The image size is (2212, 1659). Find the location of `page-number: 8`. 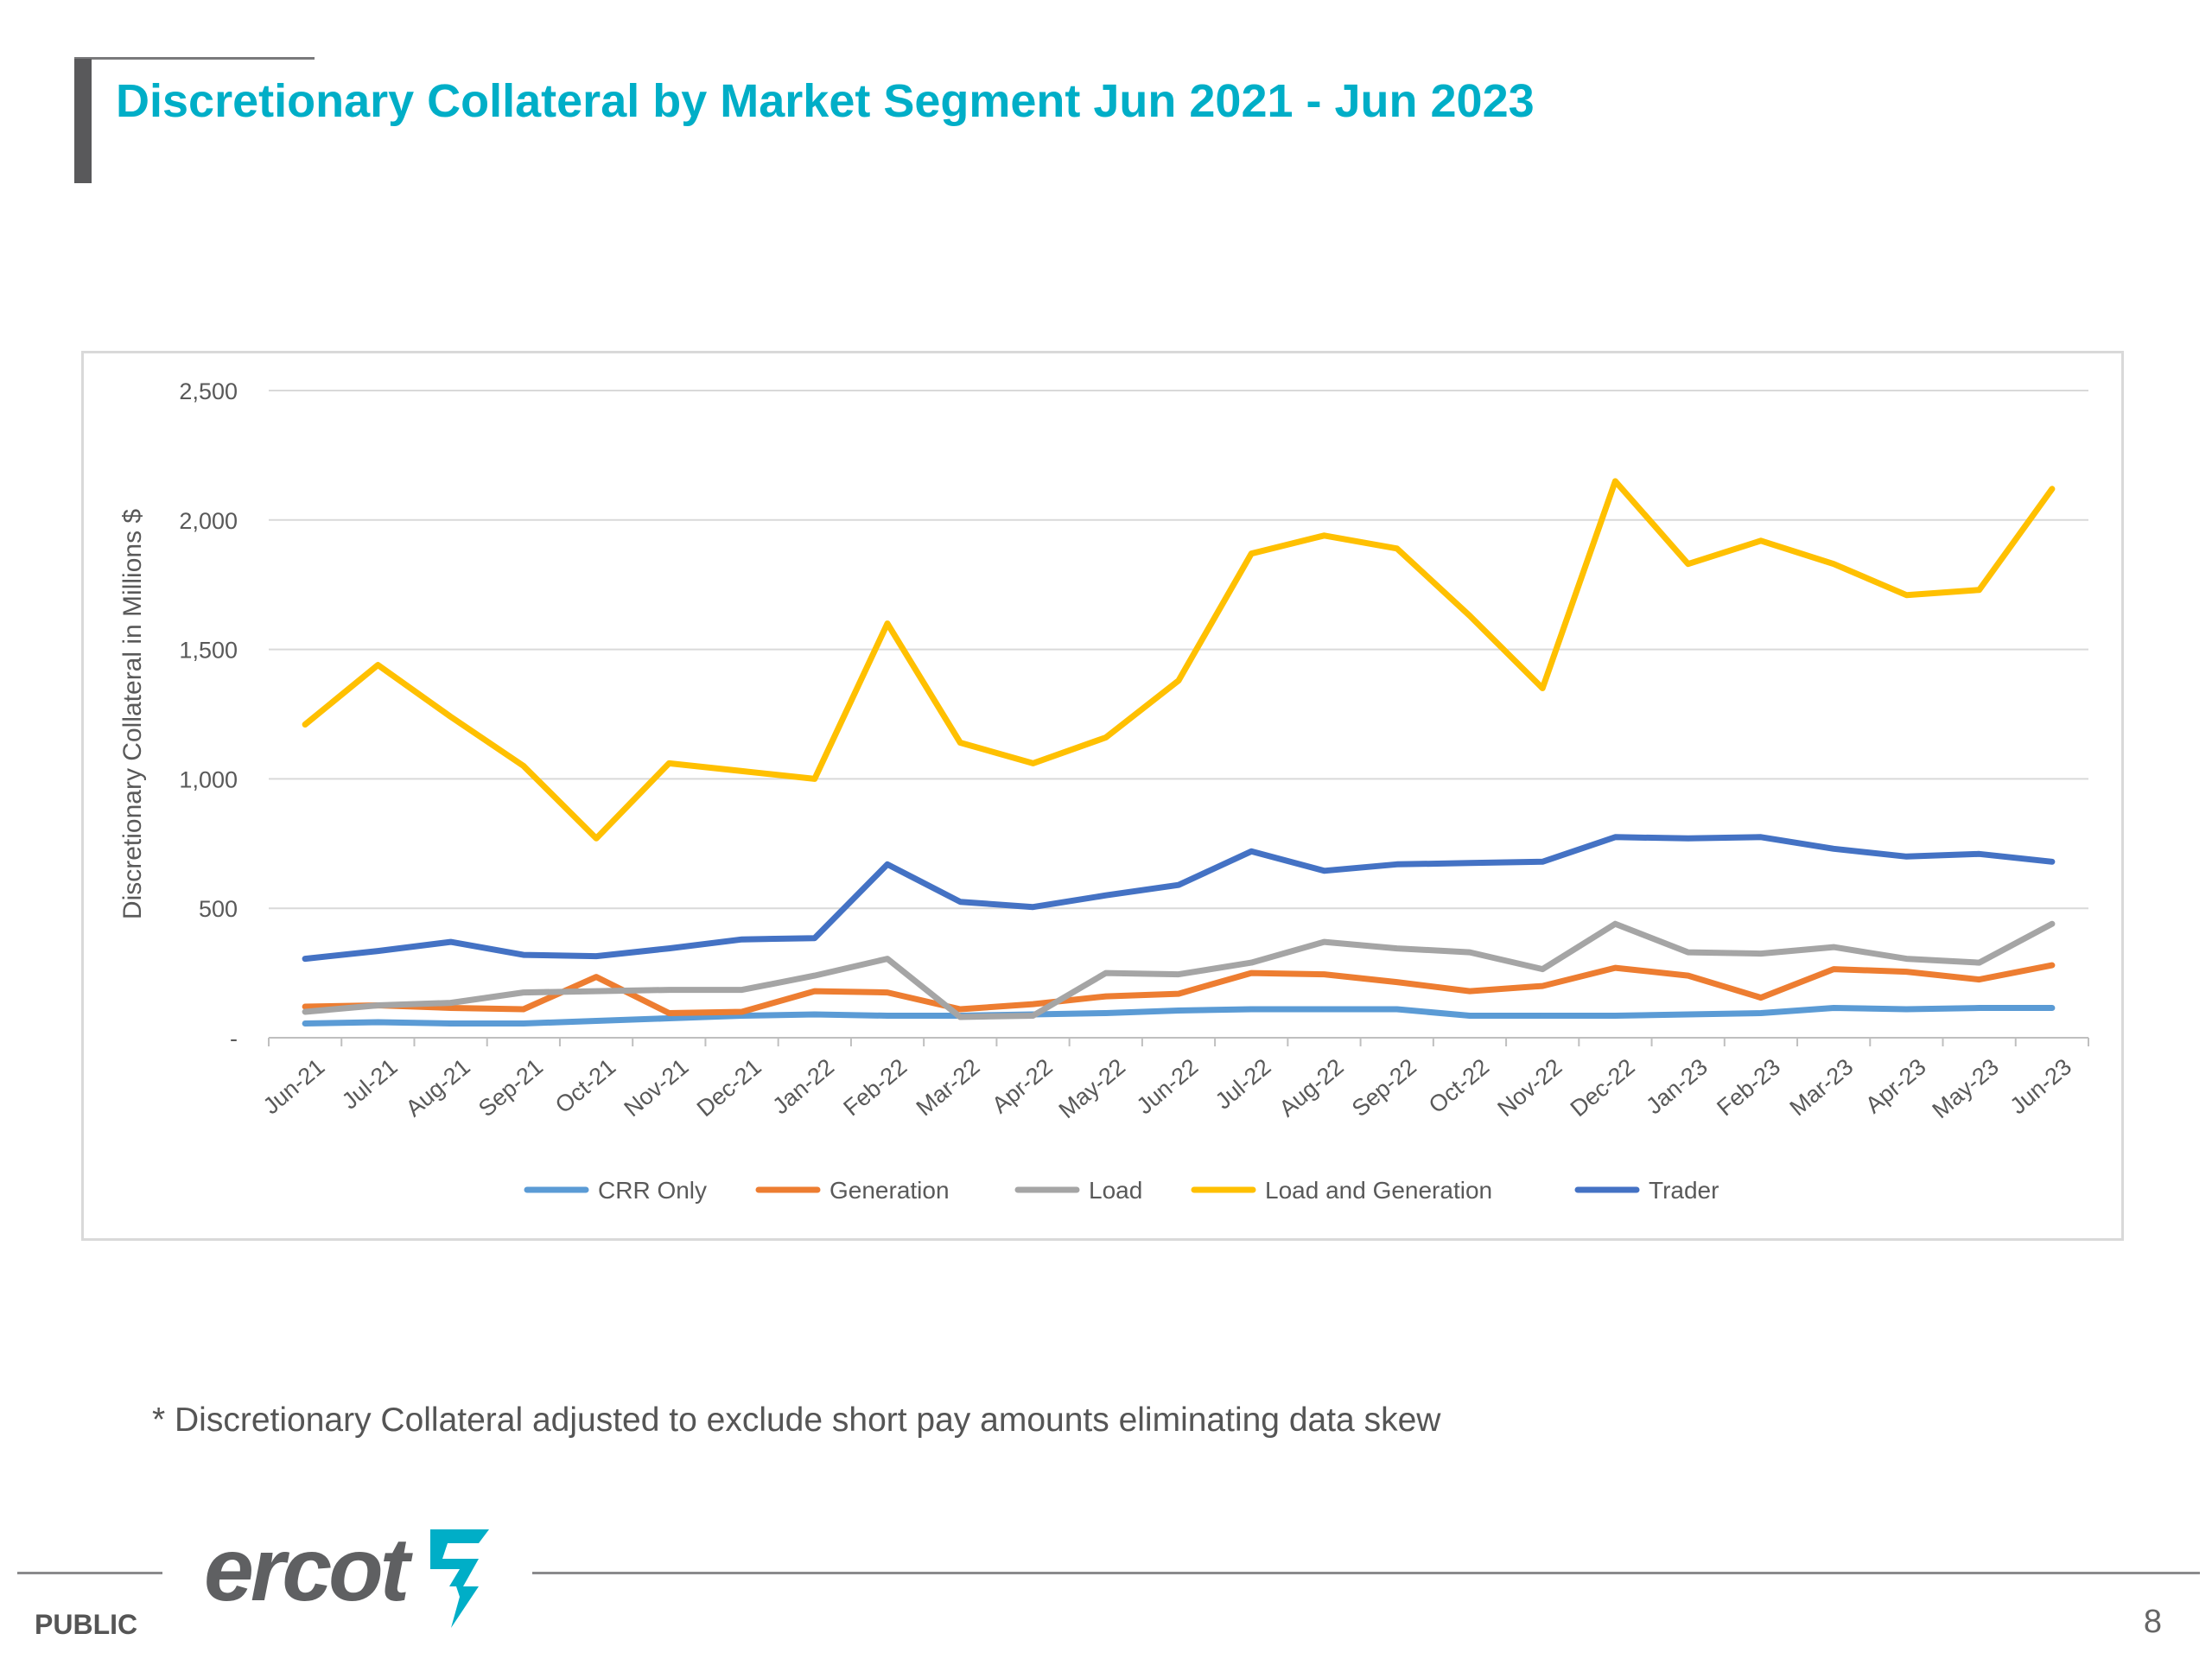

page-number: 8 is located at coordinates (2152, 1622).